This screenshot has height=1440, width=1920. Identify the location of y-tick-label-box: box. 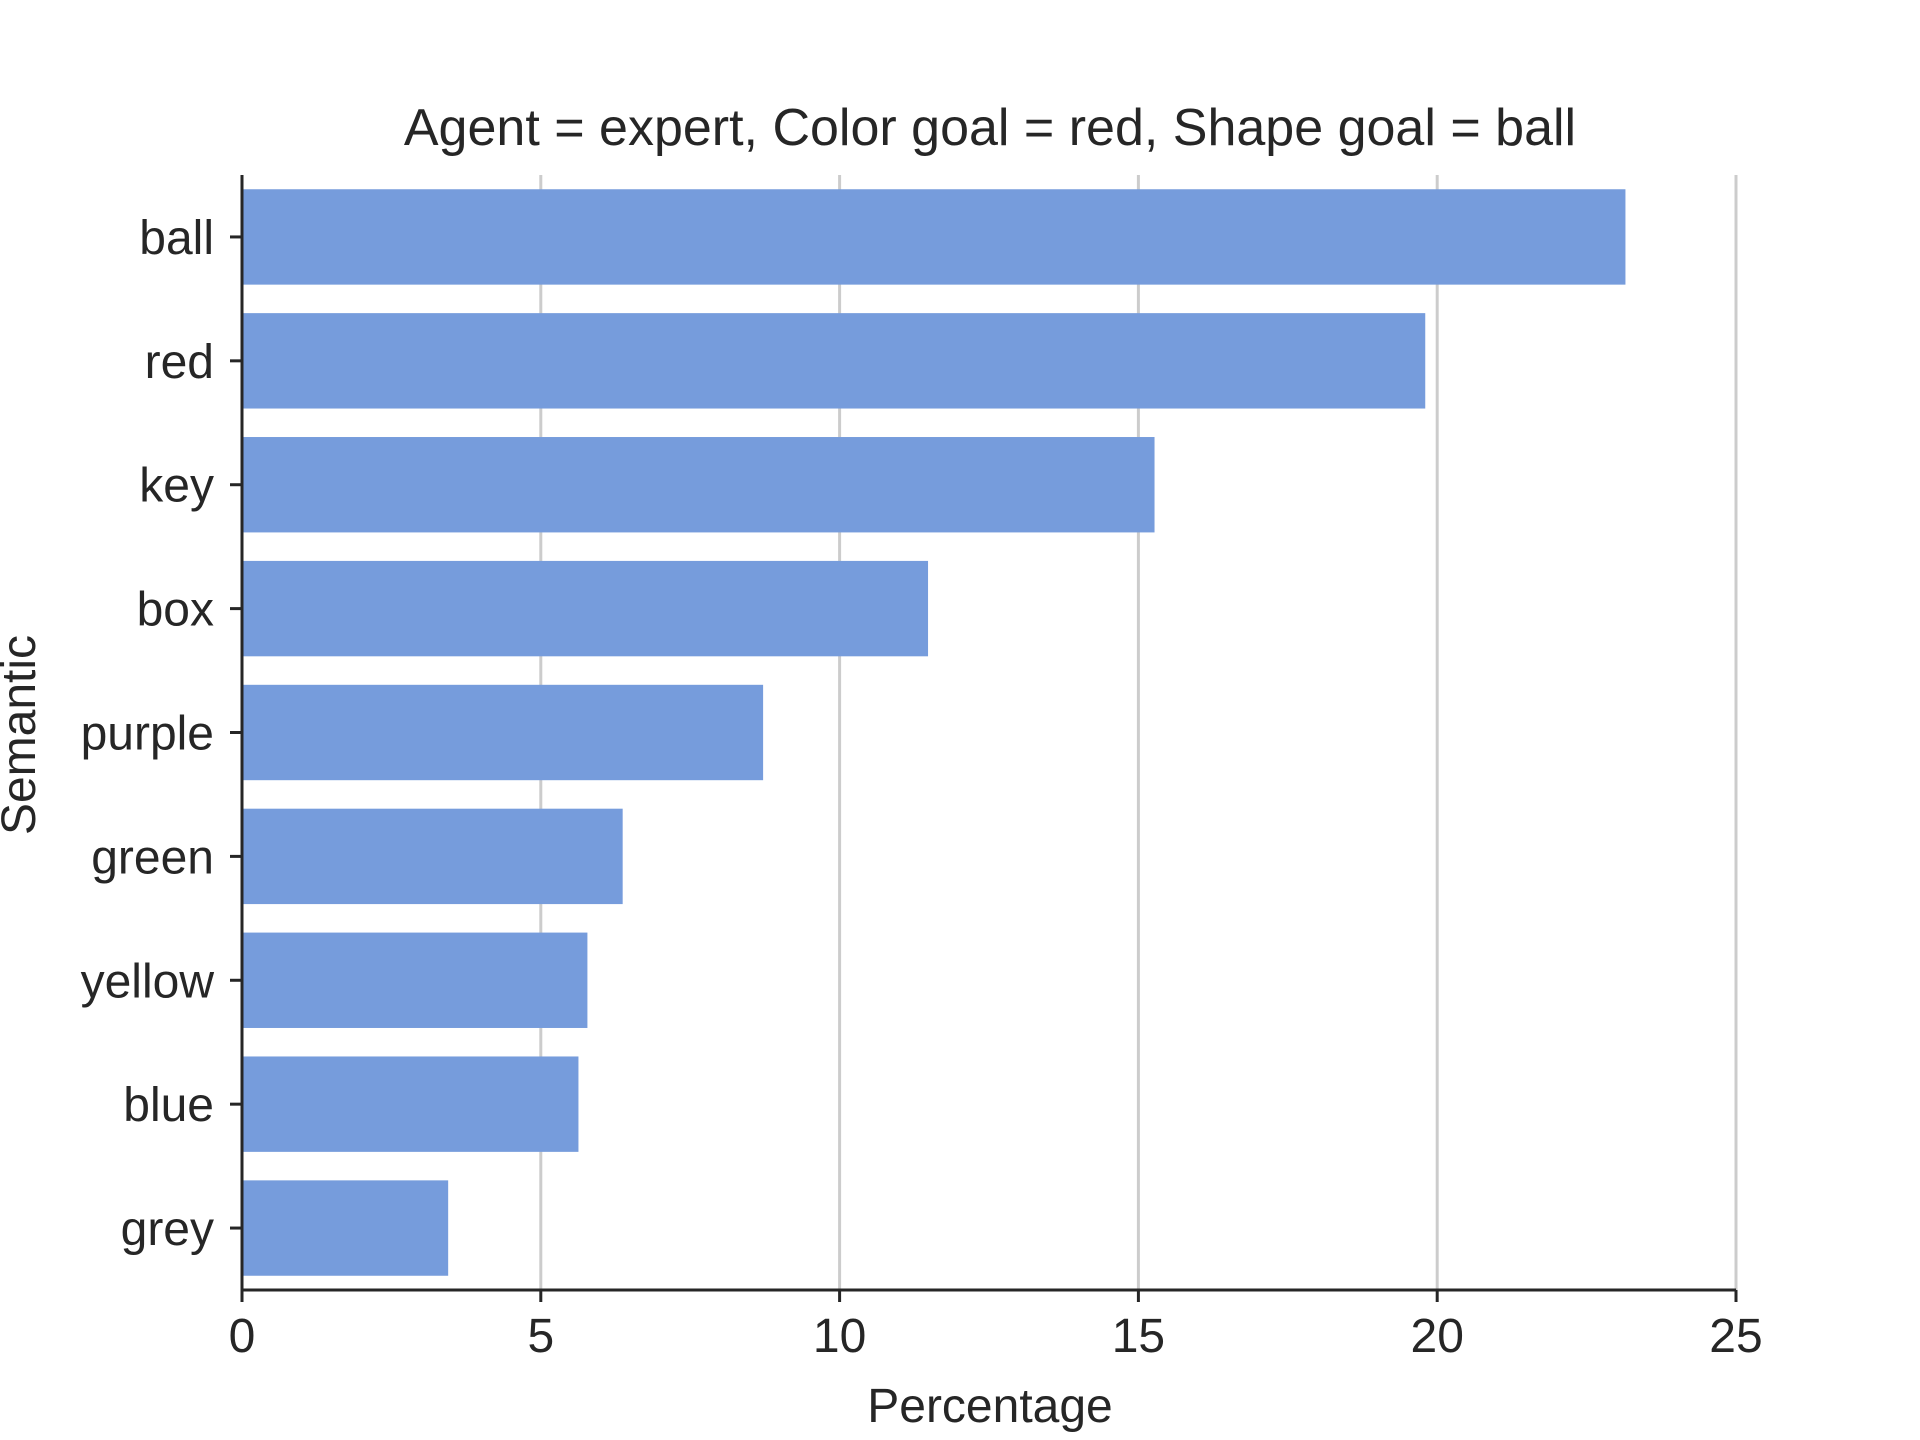
(175, 610).